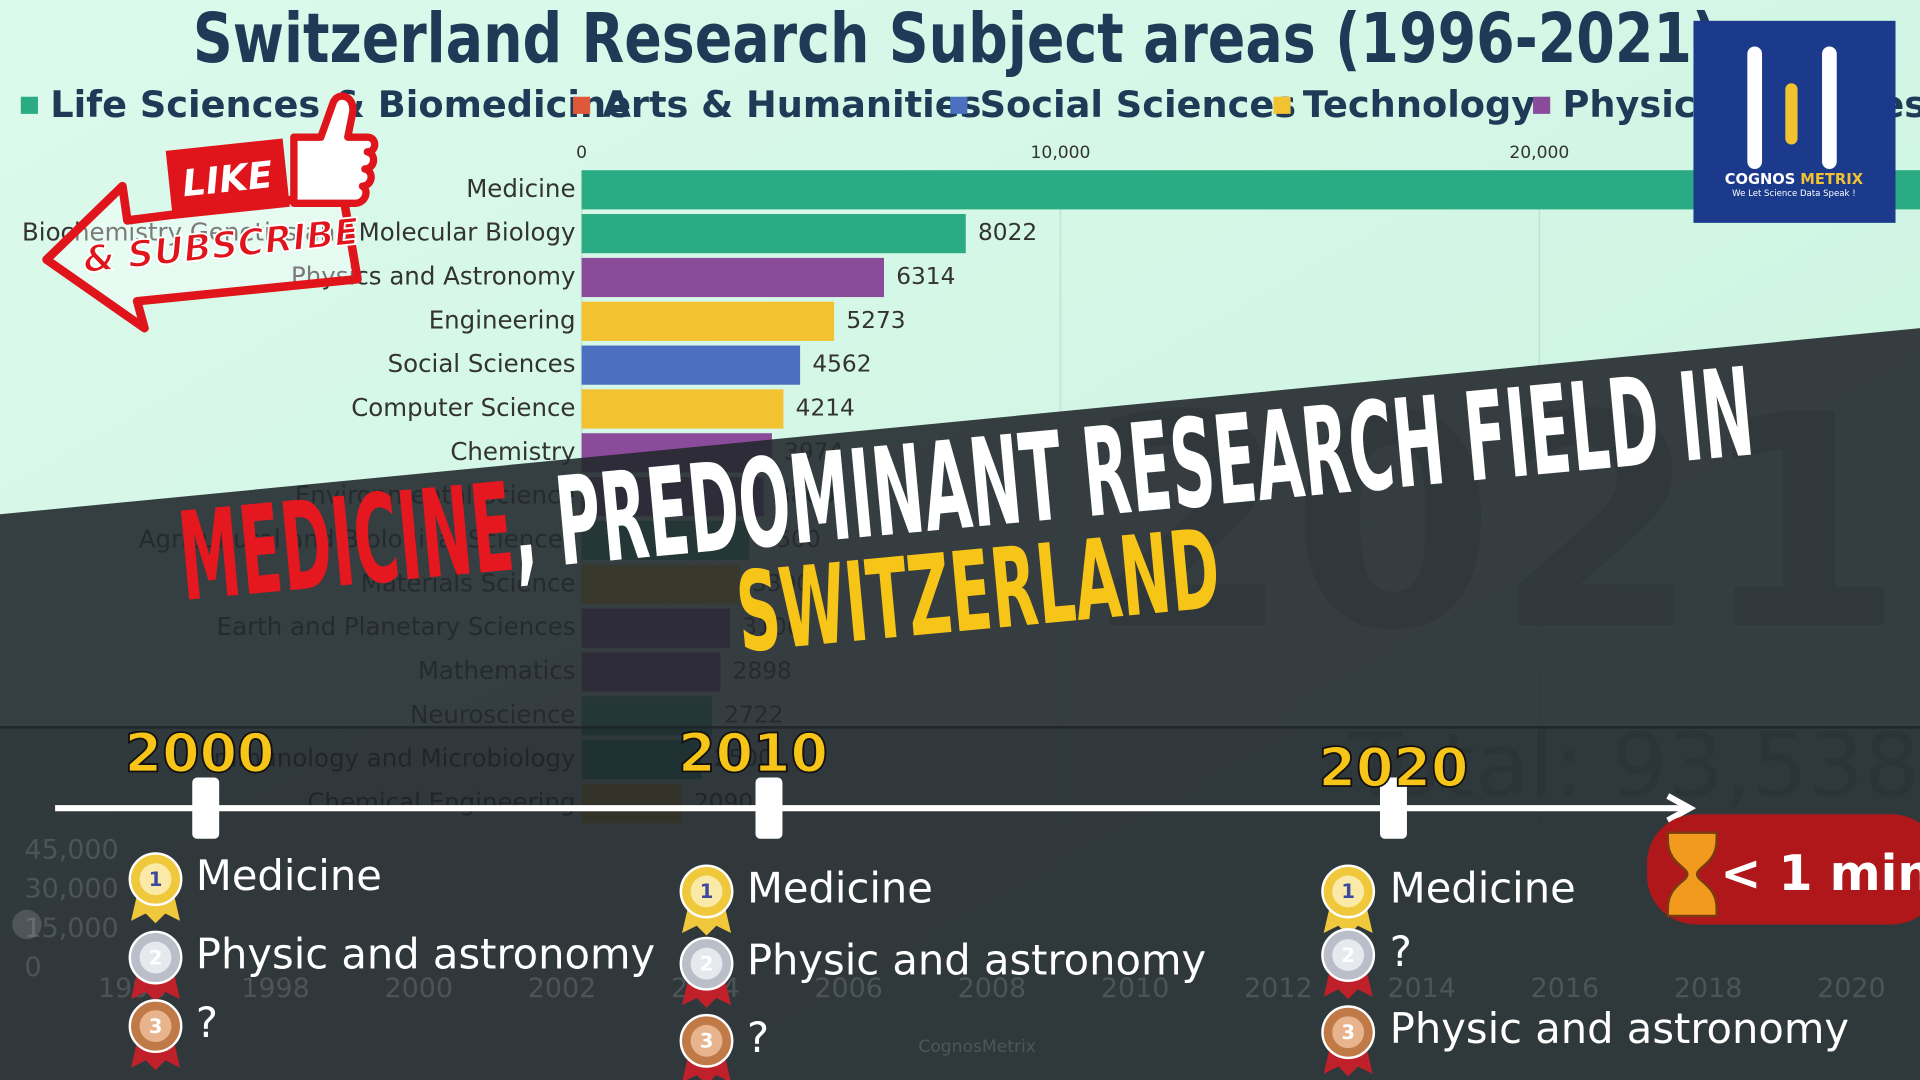  What do you see at coordinates (419, 988) in the screenshot?
I see `background-x-label: 2000` at bounding box center [419, 988].